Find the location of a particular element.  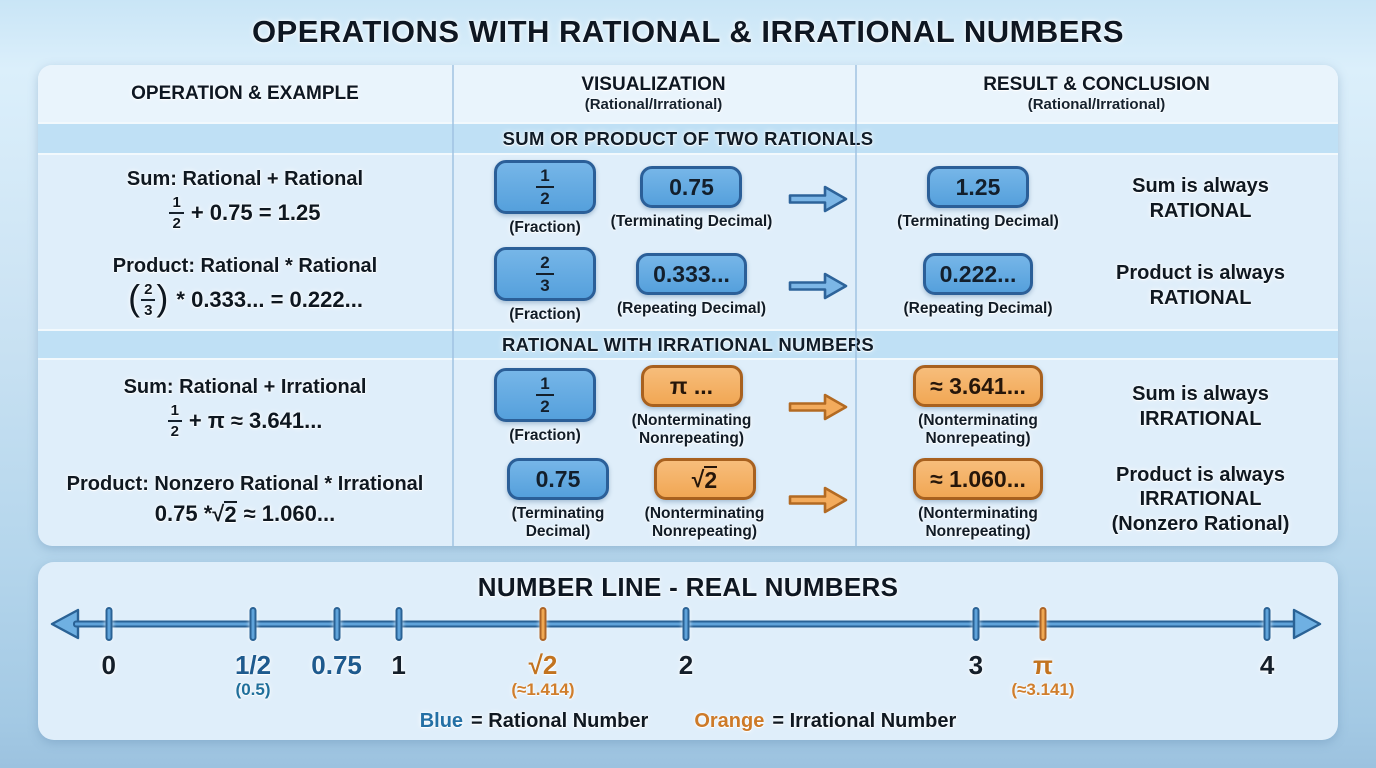

operation-label: Product: Nonzero Rational * Irrational is located at coordinates (245, 483).